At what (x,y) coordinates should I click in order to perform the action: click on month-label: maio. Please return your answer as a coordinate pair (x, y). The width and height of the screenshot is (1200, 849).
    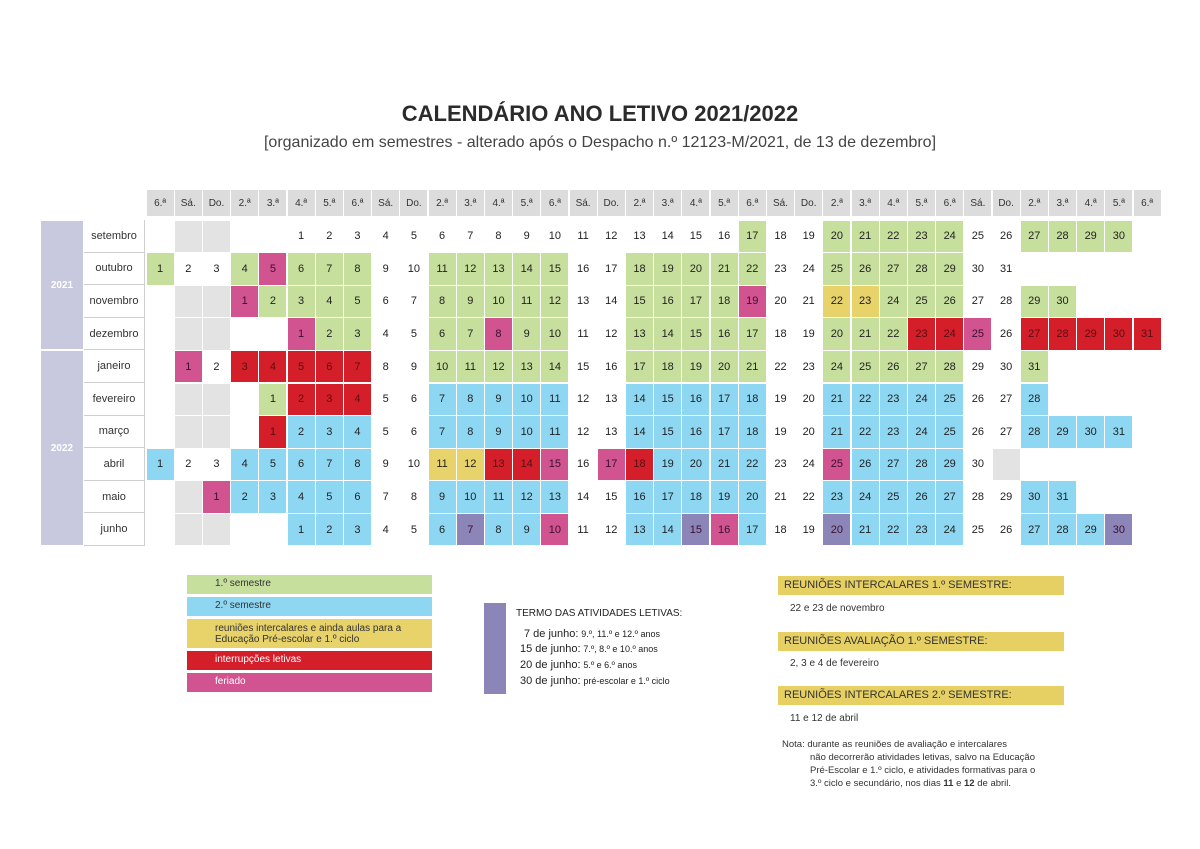
    Looking at the image, I should click on (114, 497).